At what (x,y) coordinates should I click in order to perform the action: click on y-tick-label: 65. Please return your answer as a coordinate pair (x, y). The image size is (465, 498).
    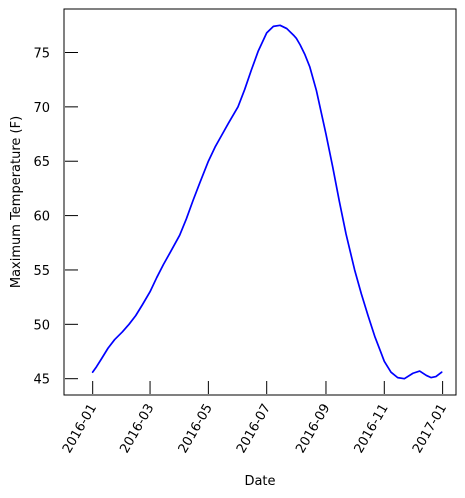
    Looking at the image, I should click on (41, 162).